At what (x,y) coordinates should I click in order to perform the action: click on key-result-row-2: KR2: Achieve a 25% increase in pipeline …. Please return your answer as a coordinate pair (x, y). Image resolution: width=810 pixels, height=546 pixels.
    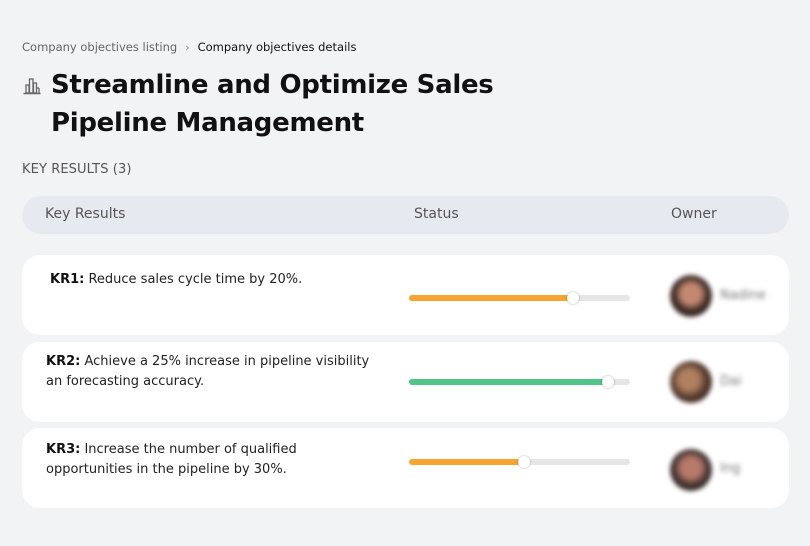
    Looking at the image, I should click on (405, 382).